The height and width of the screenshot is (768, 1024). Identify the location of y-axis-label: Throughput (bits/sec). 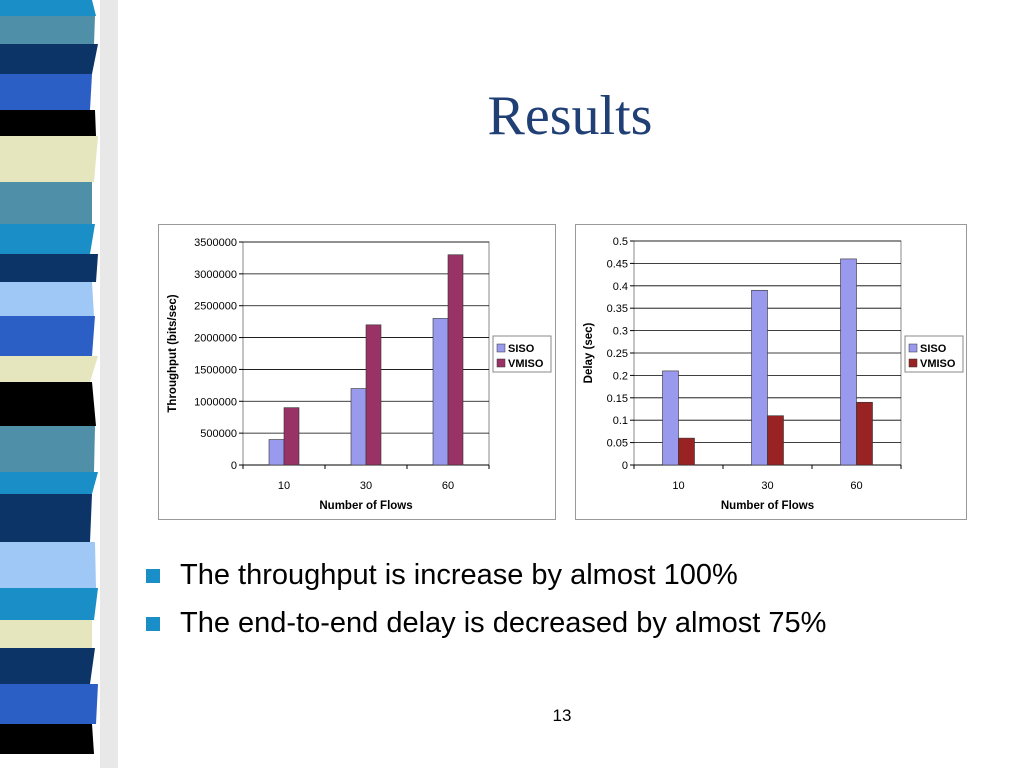
(173, 353).